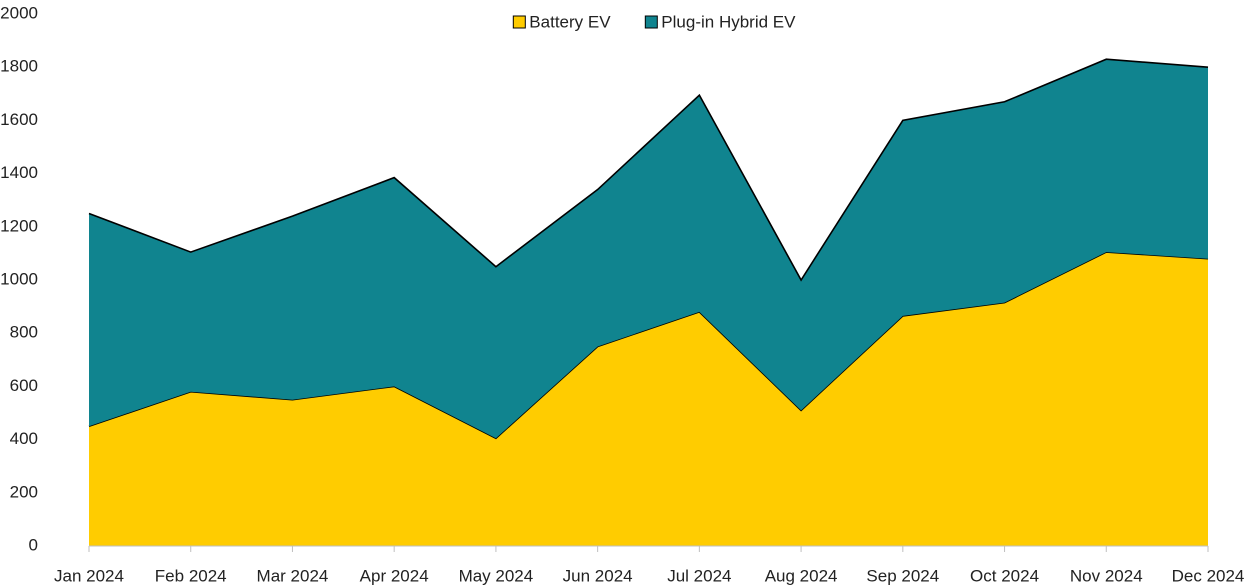 The width and height of the screenshot is (1246, 588). What do you see at coordinates (293, 575) in the screenshot?
I see `x-tick-label: Mar 2024` at bounding box center [293, 575].